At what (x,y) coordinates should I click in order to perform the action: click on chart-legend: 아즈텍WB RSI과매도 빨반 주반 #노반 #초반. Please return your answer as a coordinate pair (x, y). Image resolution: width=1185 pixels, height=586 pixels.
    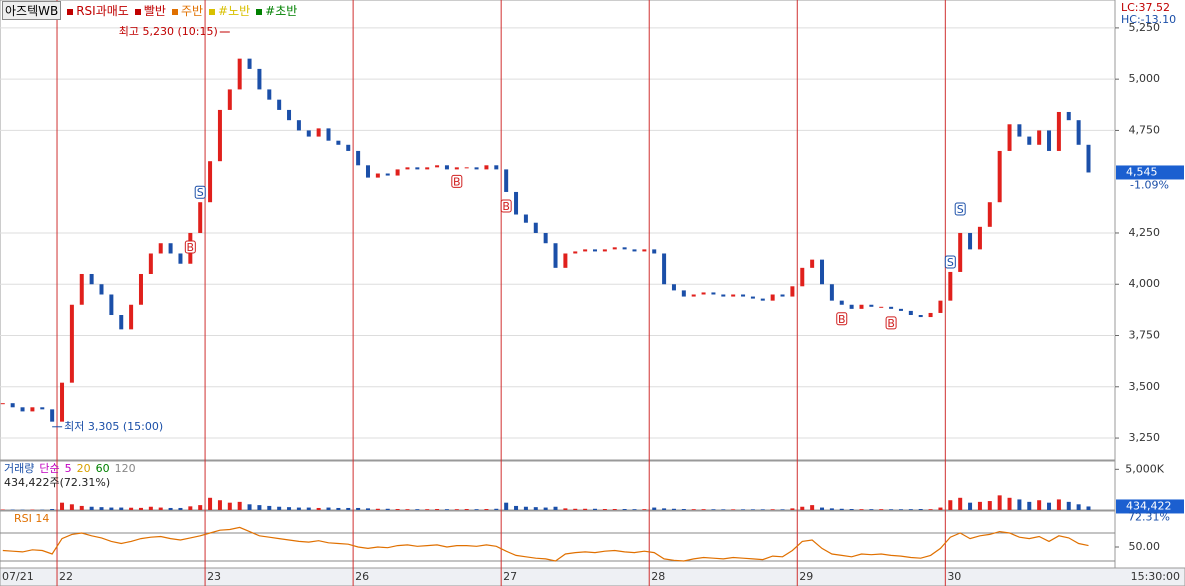
    Looking at the image, I should click on (149, 10).